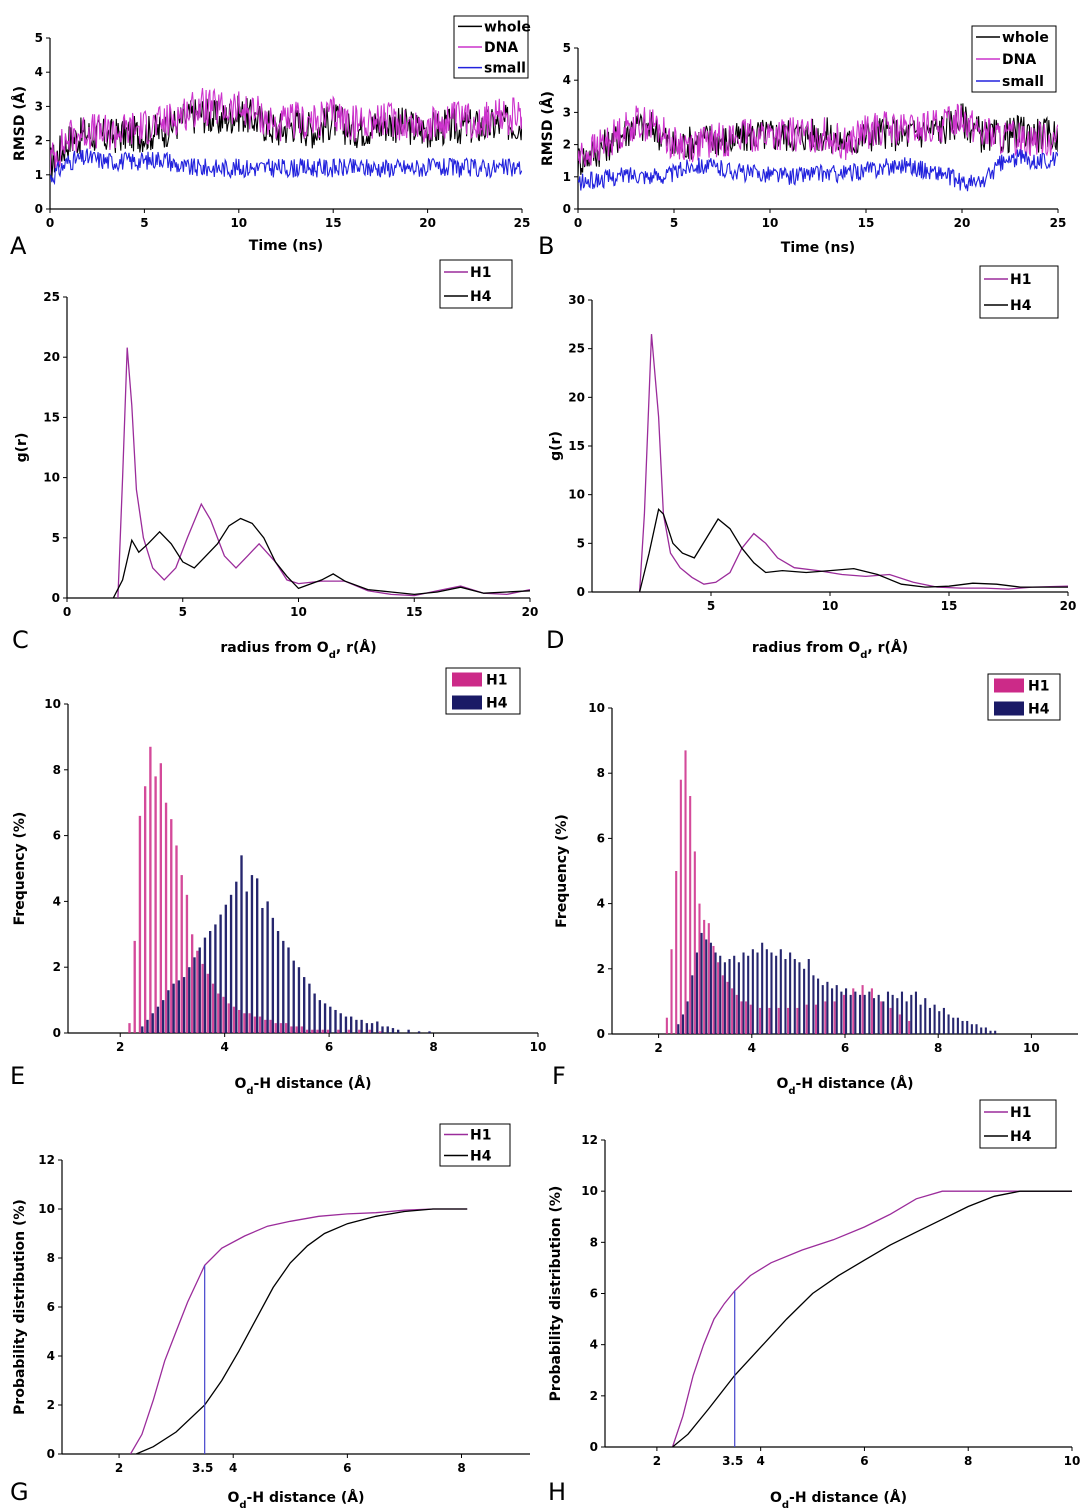 The width and height of the screenshot is (1083, 1508). Describe the element at coordinates (22, 448) in the screenshot. I see `y-axis-title: g(r)` at that location.